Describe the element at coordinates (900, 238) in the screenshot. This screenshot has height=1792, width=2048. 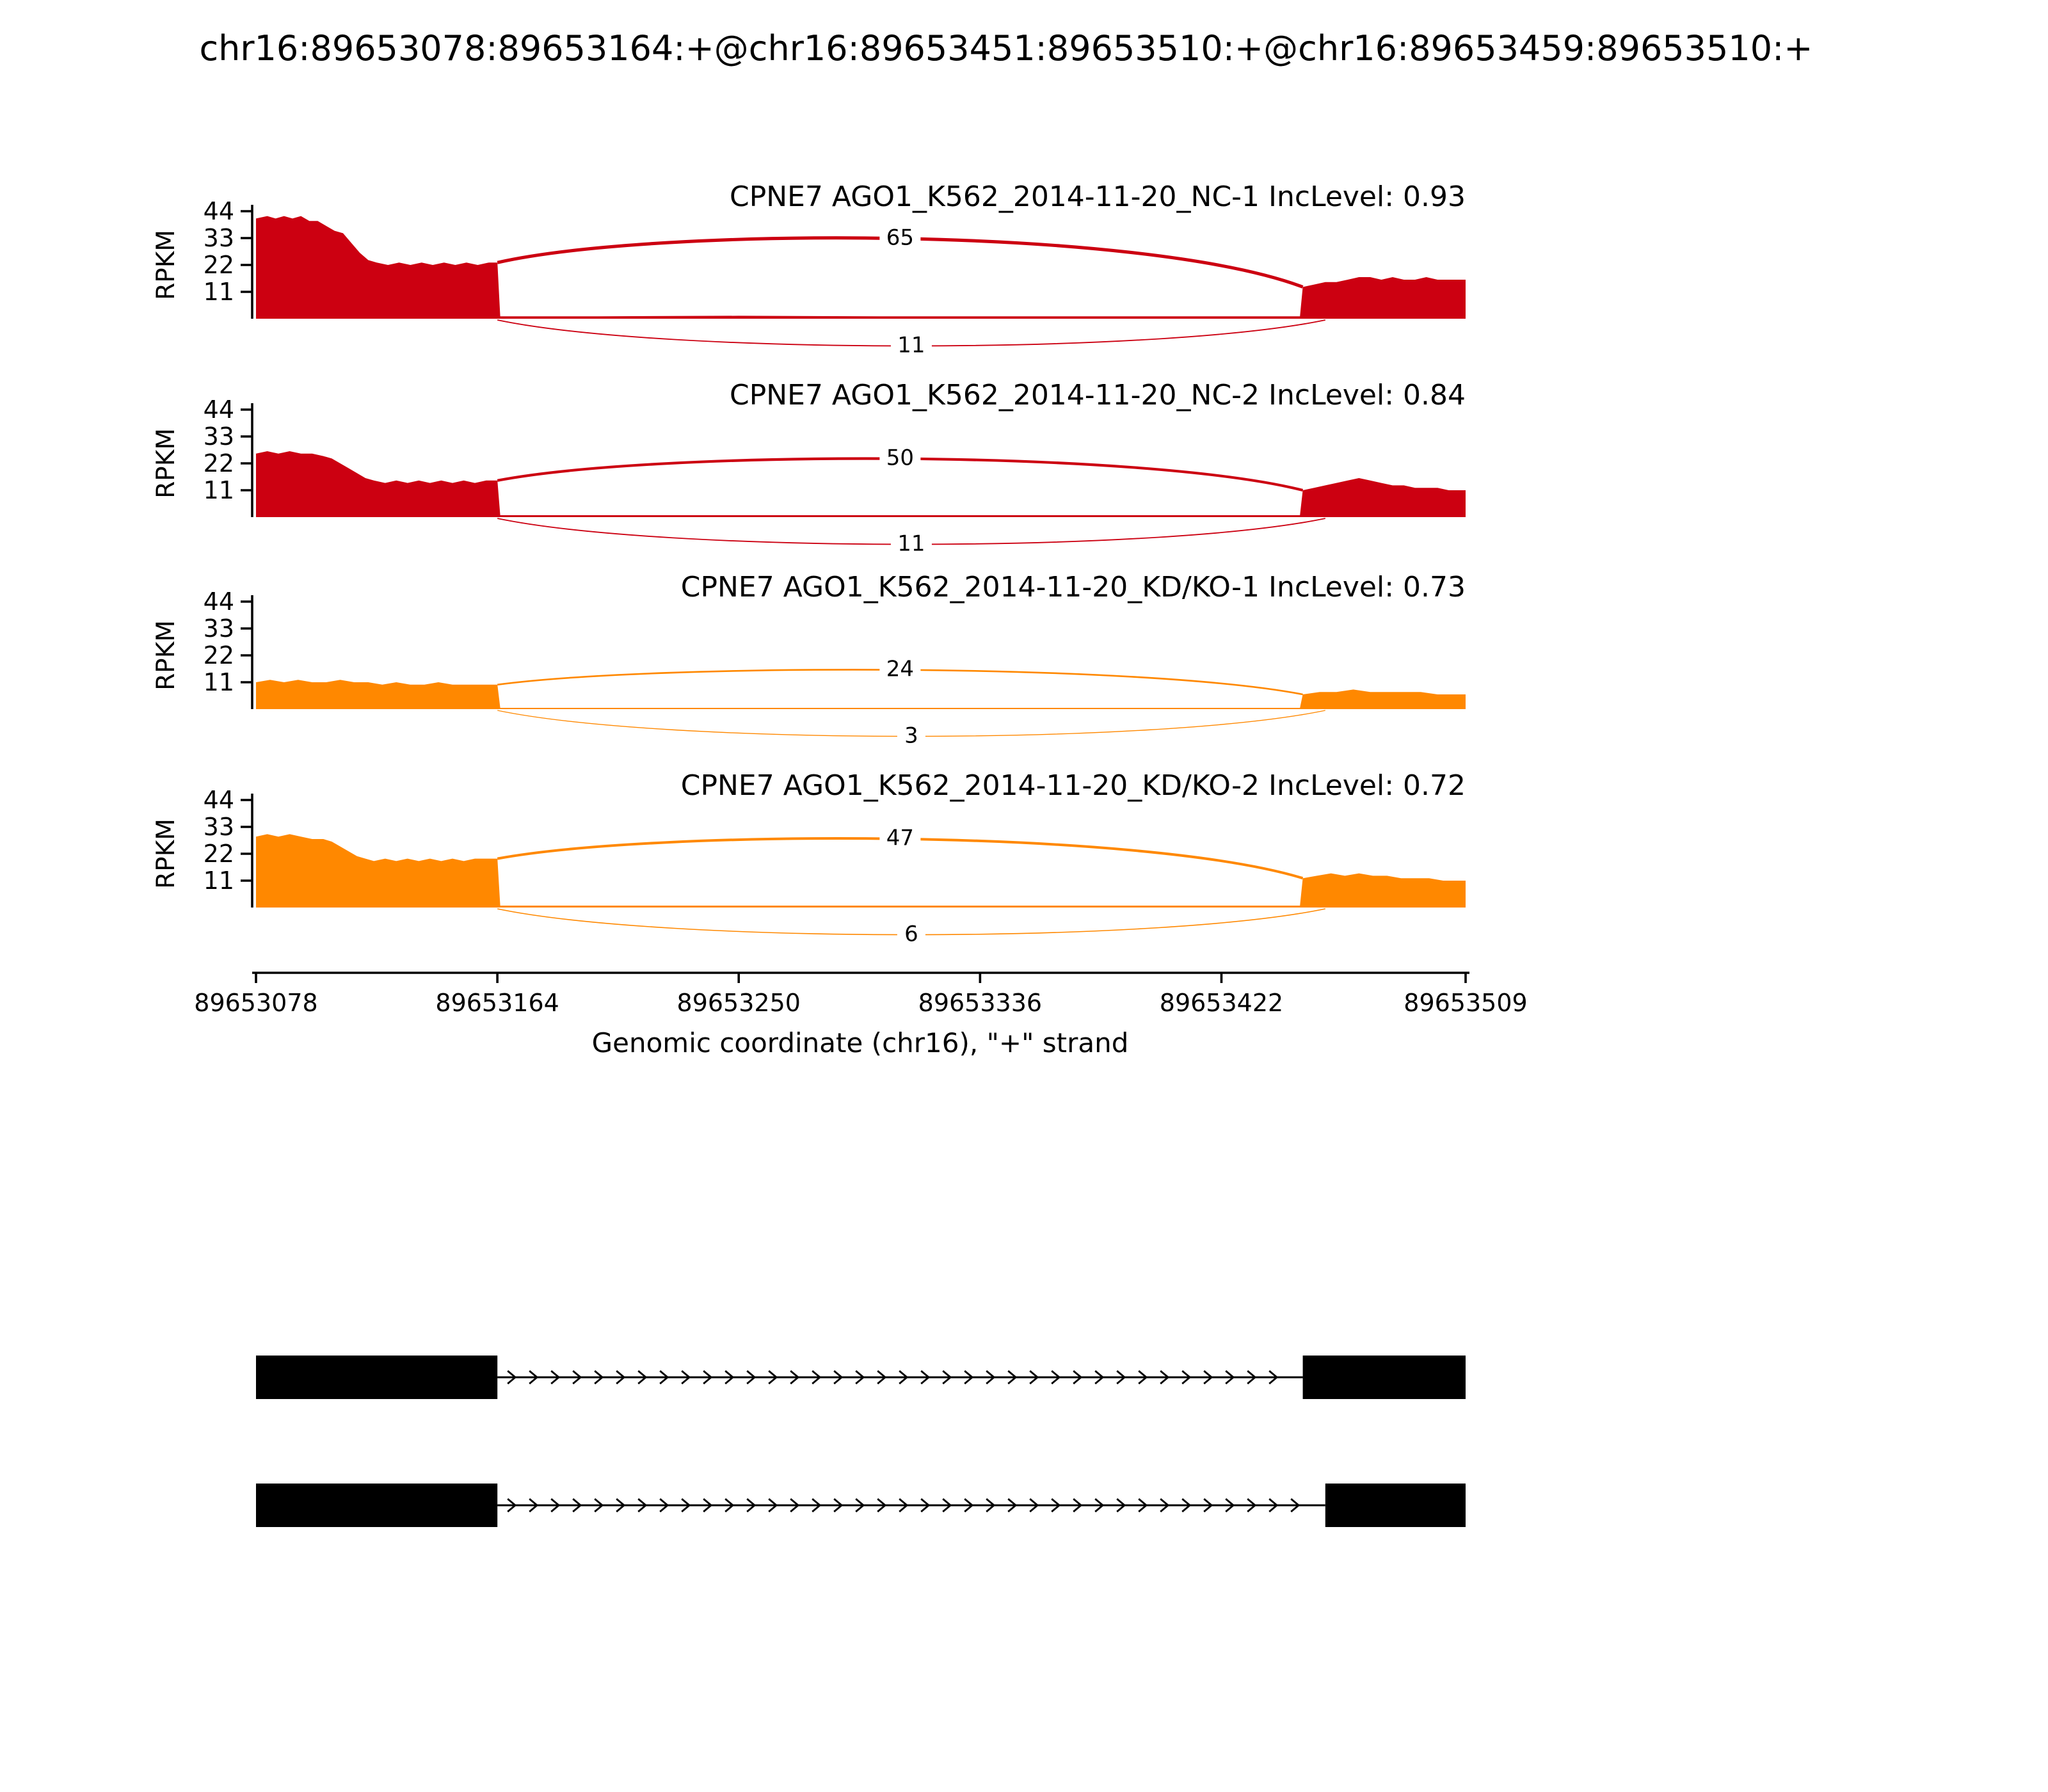
I see `junction-count: 65` at that location.